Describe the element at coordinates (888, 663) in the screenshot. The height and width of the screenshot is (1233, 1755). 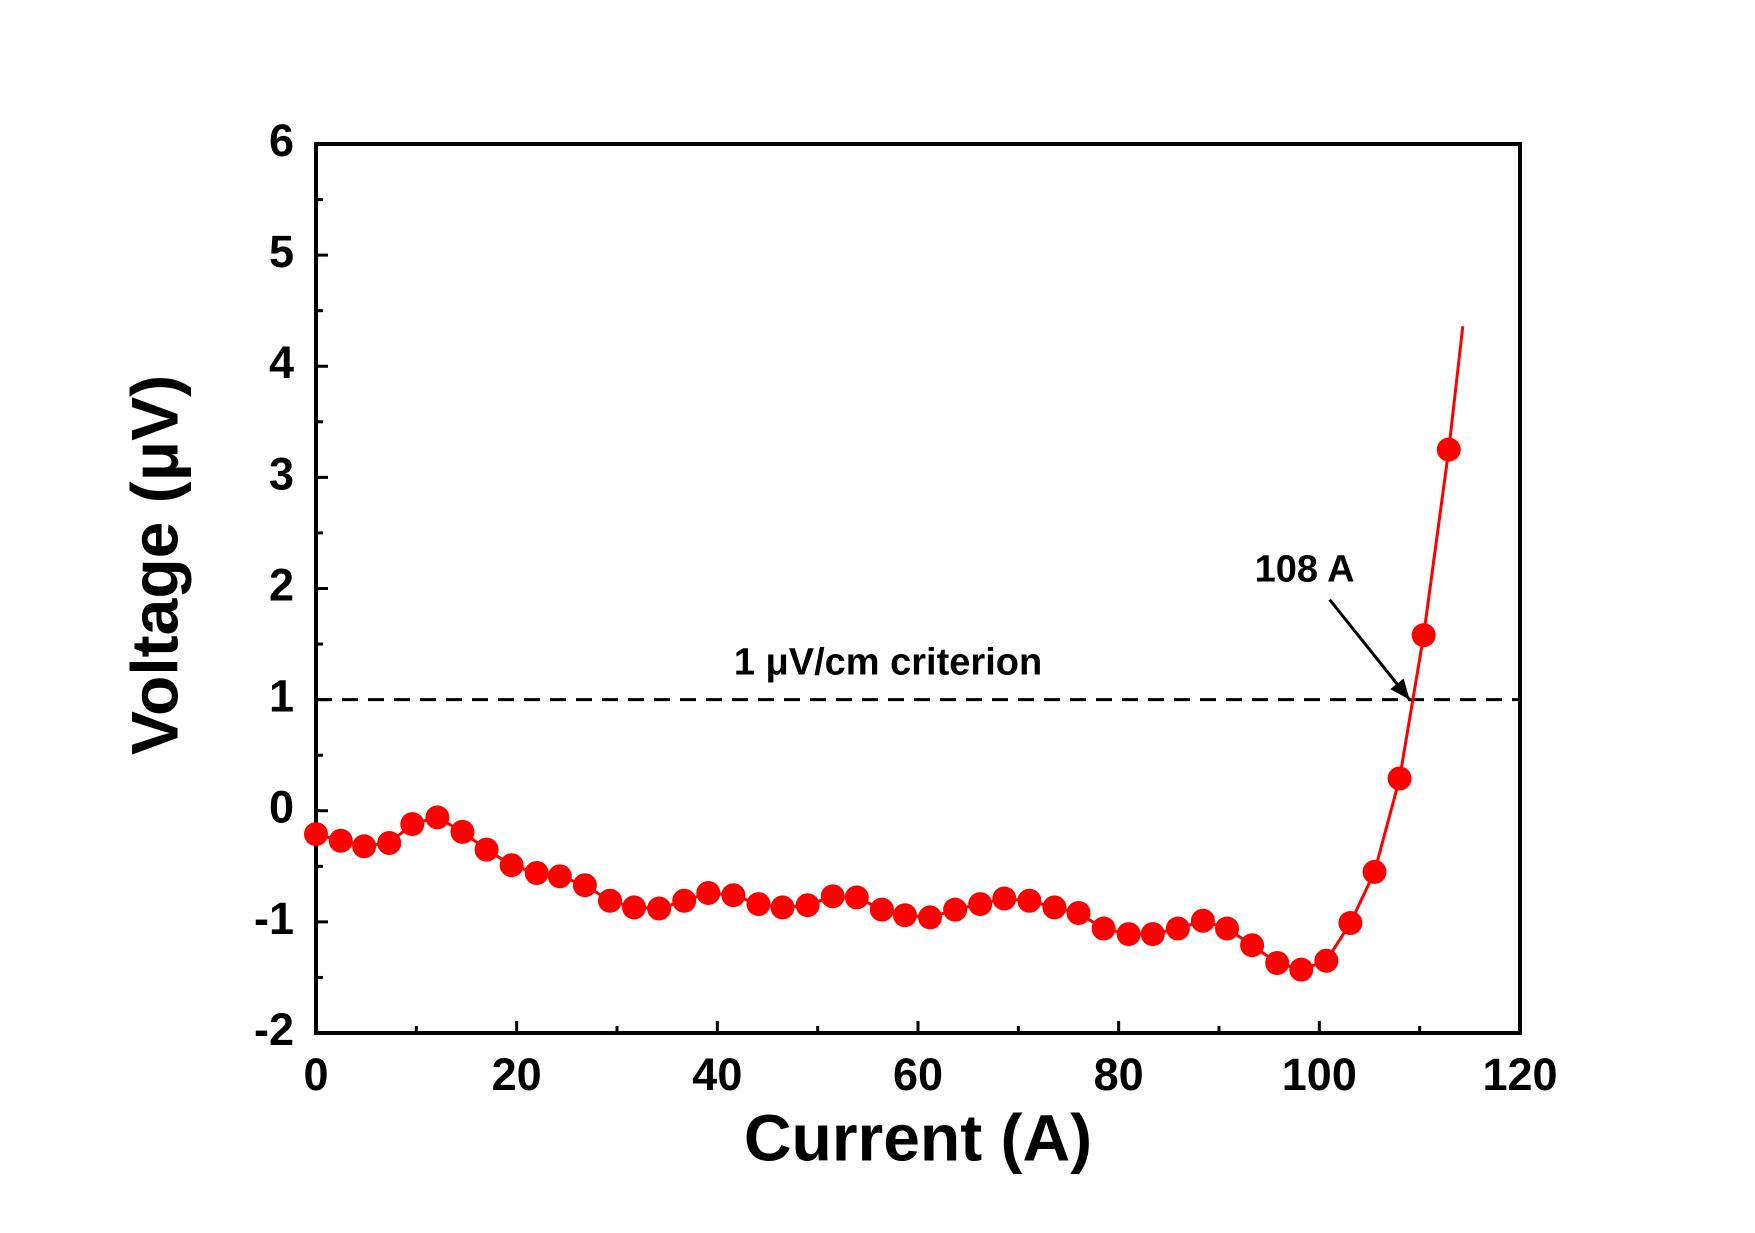
I see `criterion-label: 1 μV/cm criterion` at that location.